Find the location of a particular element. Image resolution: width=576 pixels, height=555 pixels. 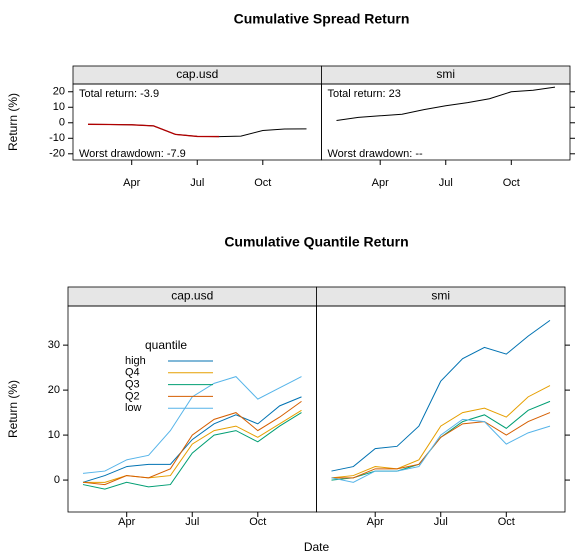

annotation: Total return: 23 is located at coordinates (364, 94).